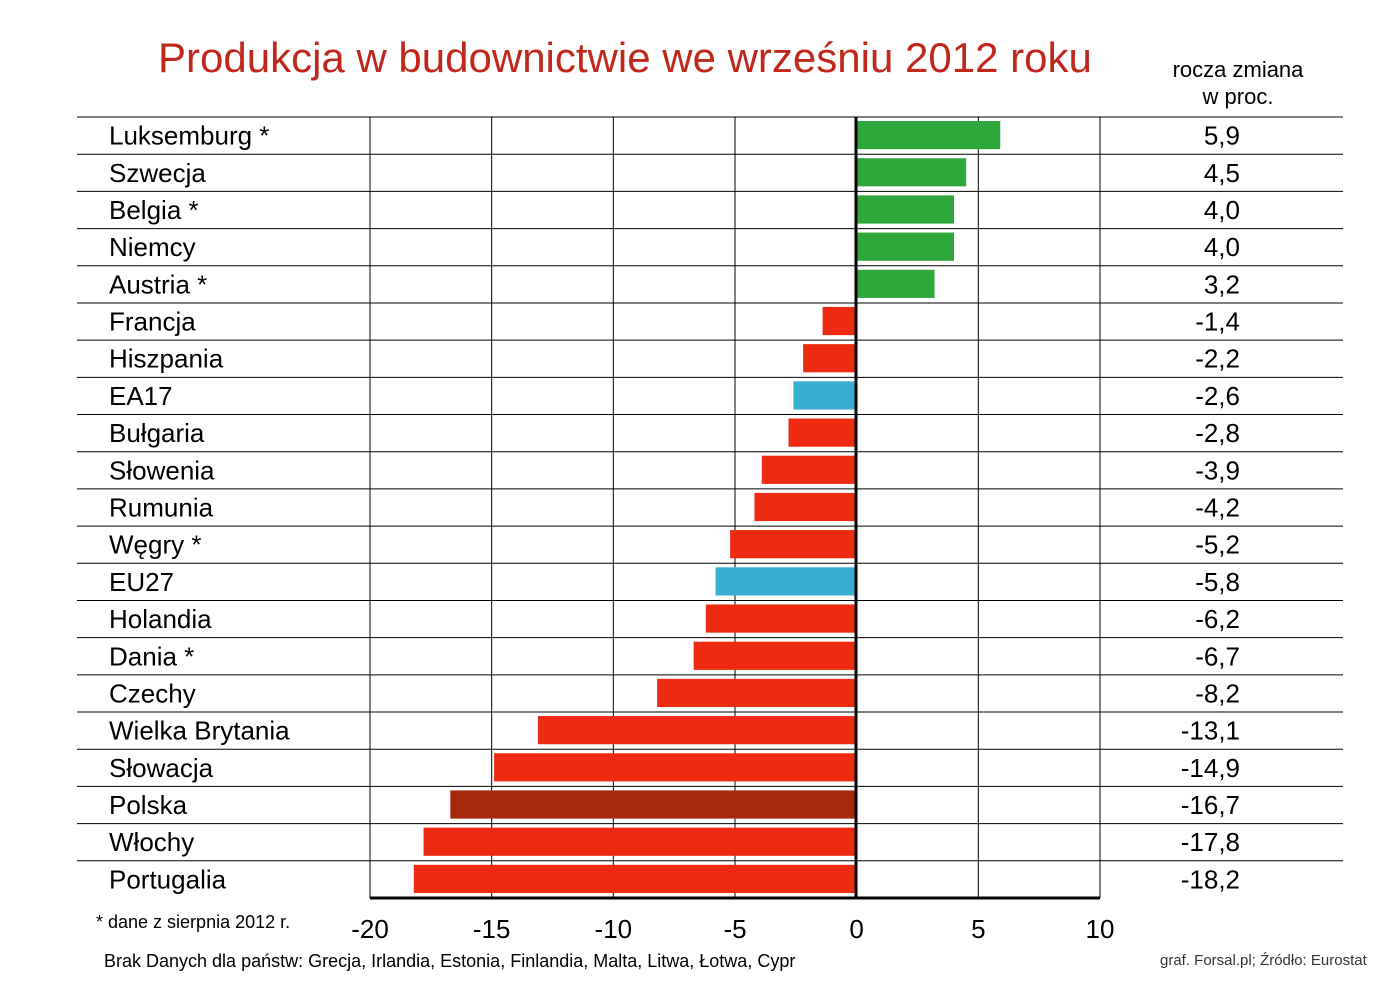  I want to click on value-label-10: -3,9, so click(1217, 470).